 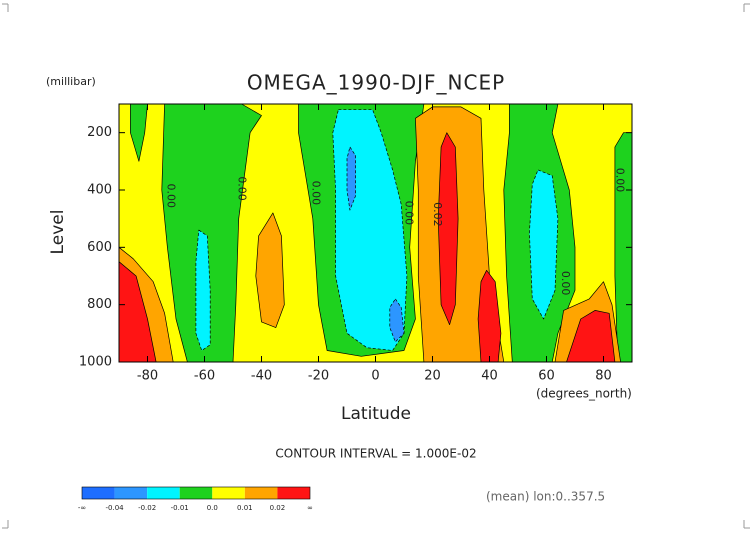 What do you see at coordinates (99, 247) in the screenshot?
I see `y-tick-label: 600` at bounding box center [99, 247].